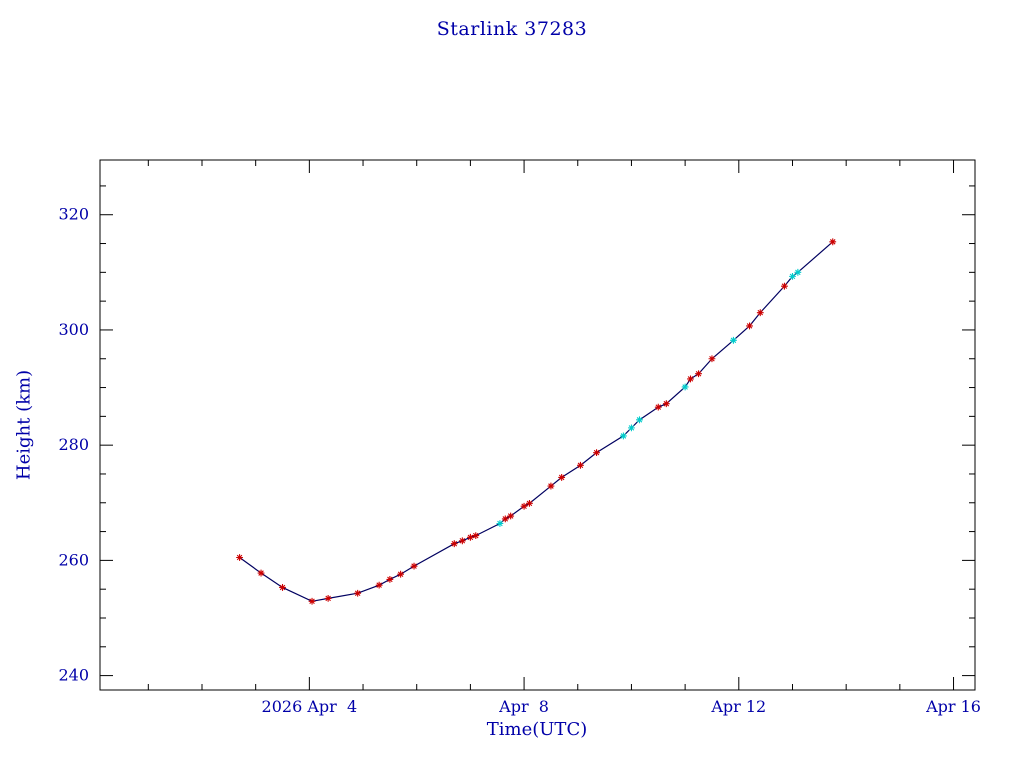  I want to click on y-tick-label: 240, so click(73, 675).